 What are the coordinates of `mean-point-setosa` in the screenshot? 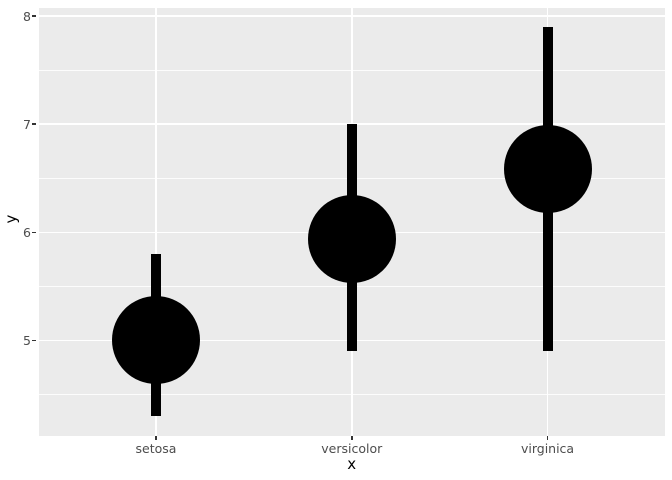 It's located at (155, 340).